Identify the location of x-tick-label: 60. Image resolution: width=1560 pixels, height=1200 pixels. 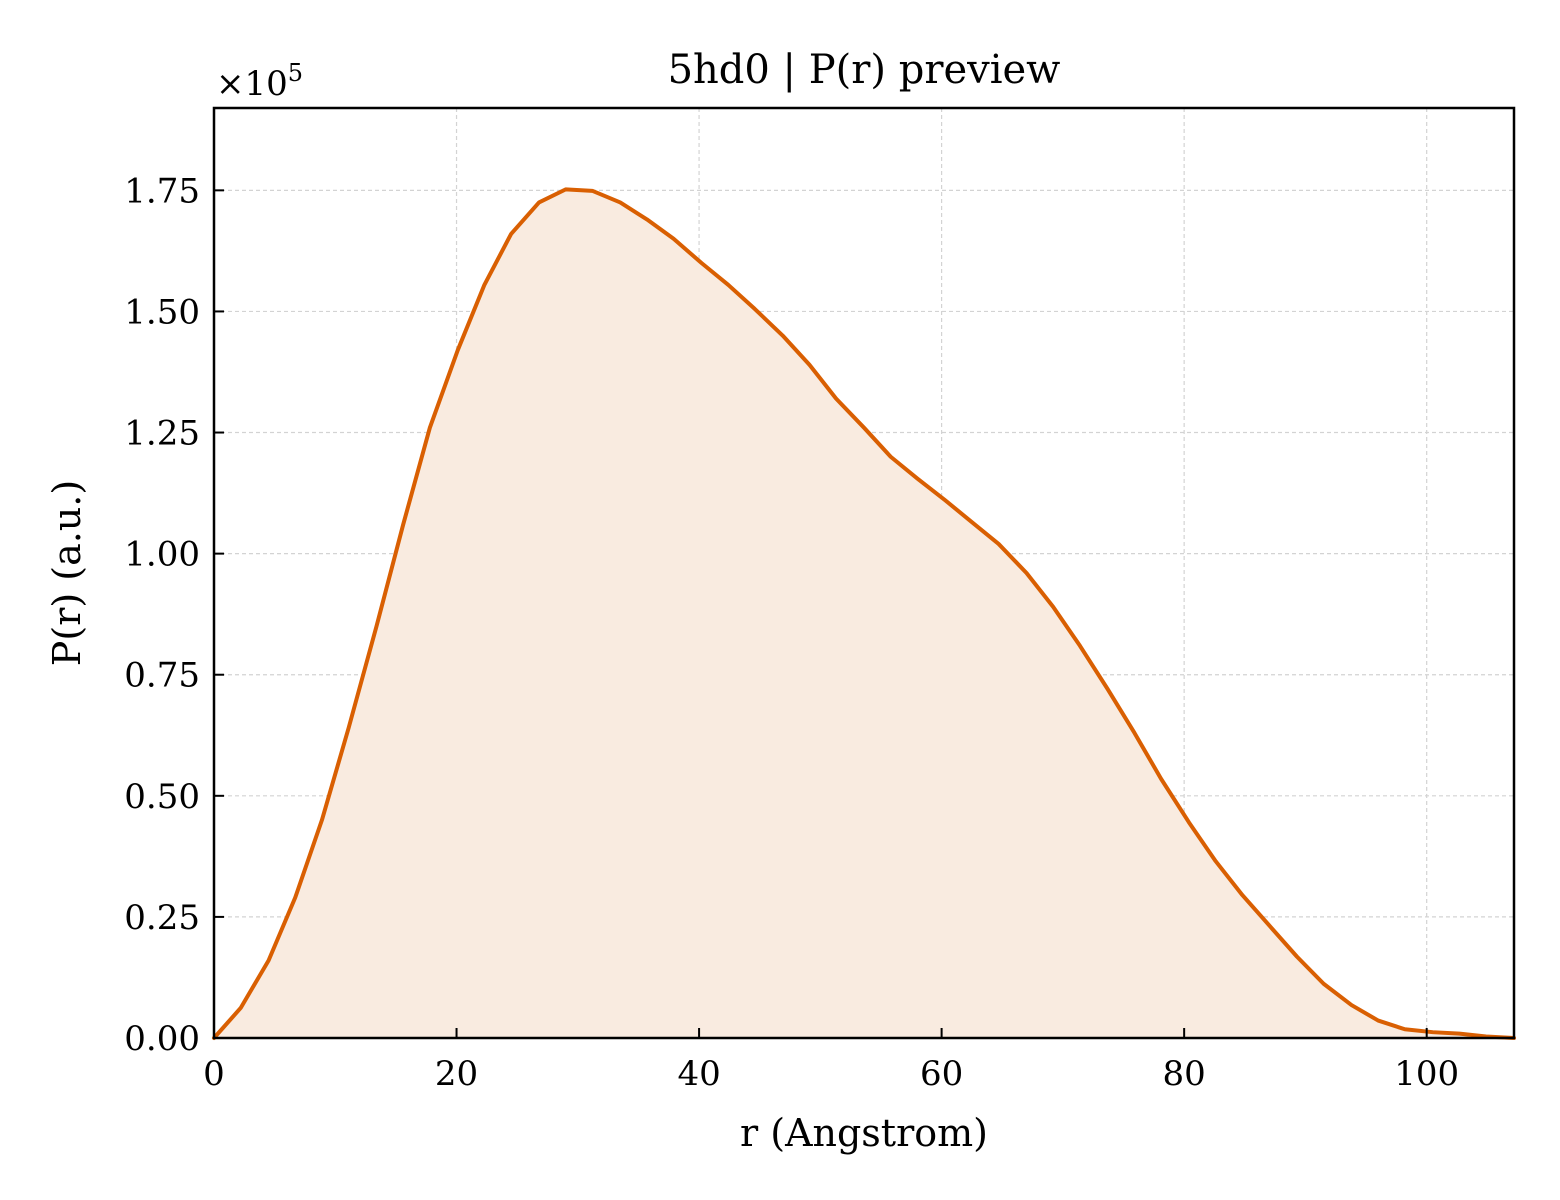
(941, 1074).